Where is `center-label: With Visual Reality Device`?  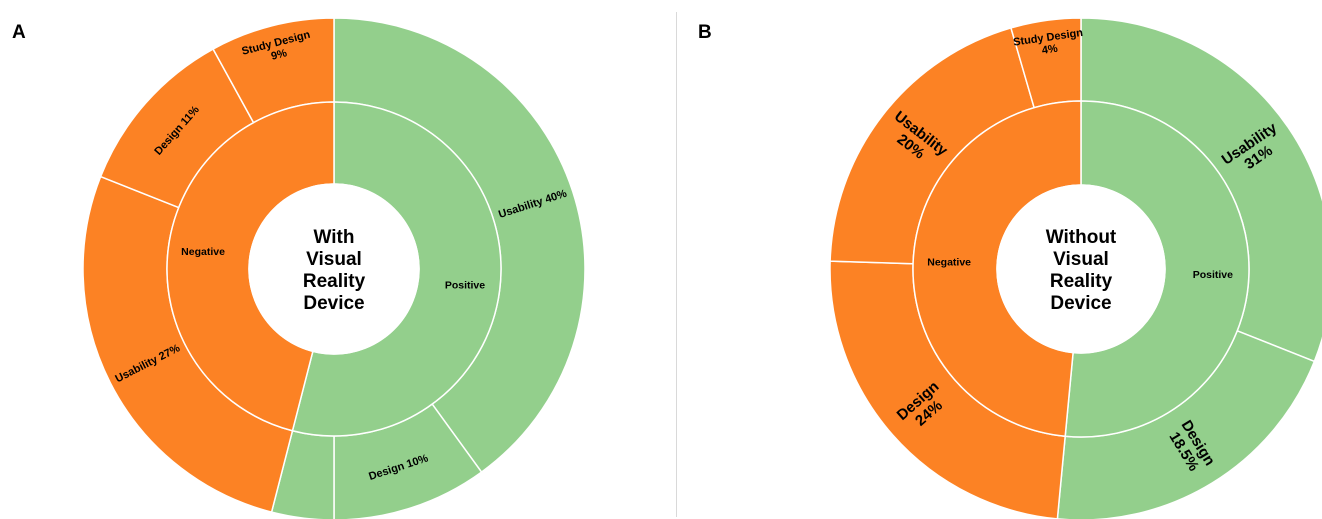
center-label: With Visual Reality Device is located at coordinates (334, 270).